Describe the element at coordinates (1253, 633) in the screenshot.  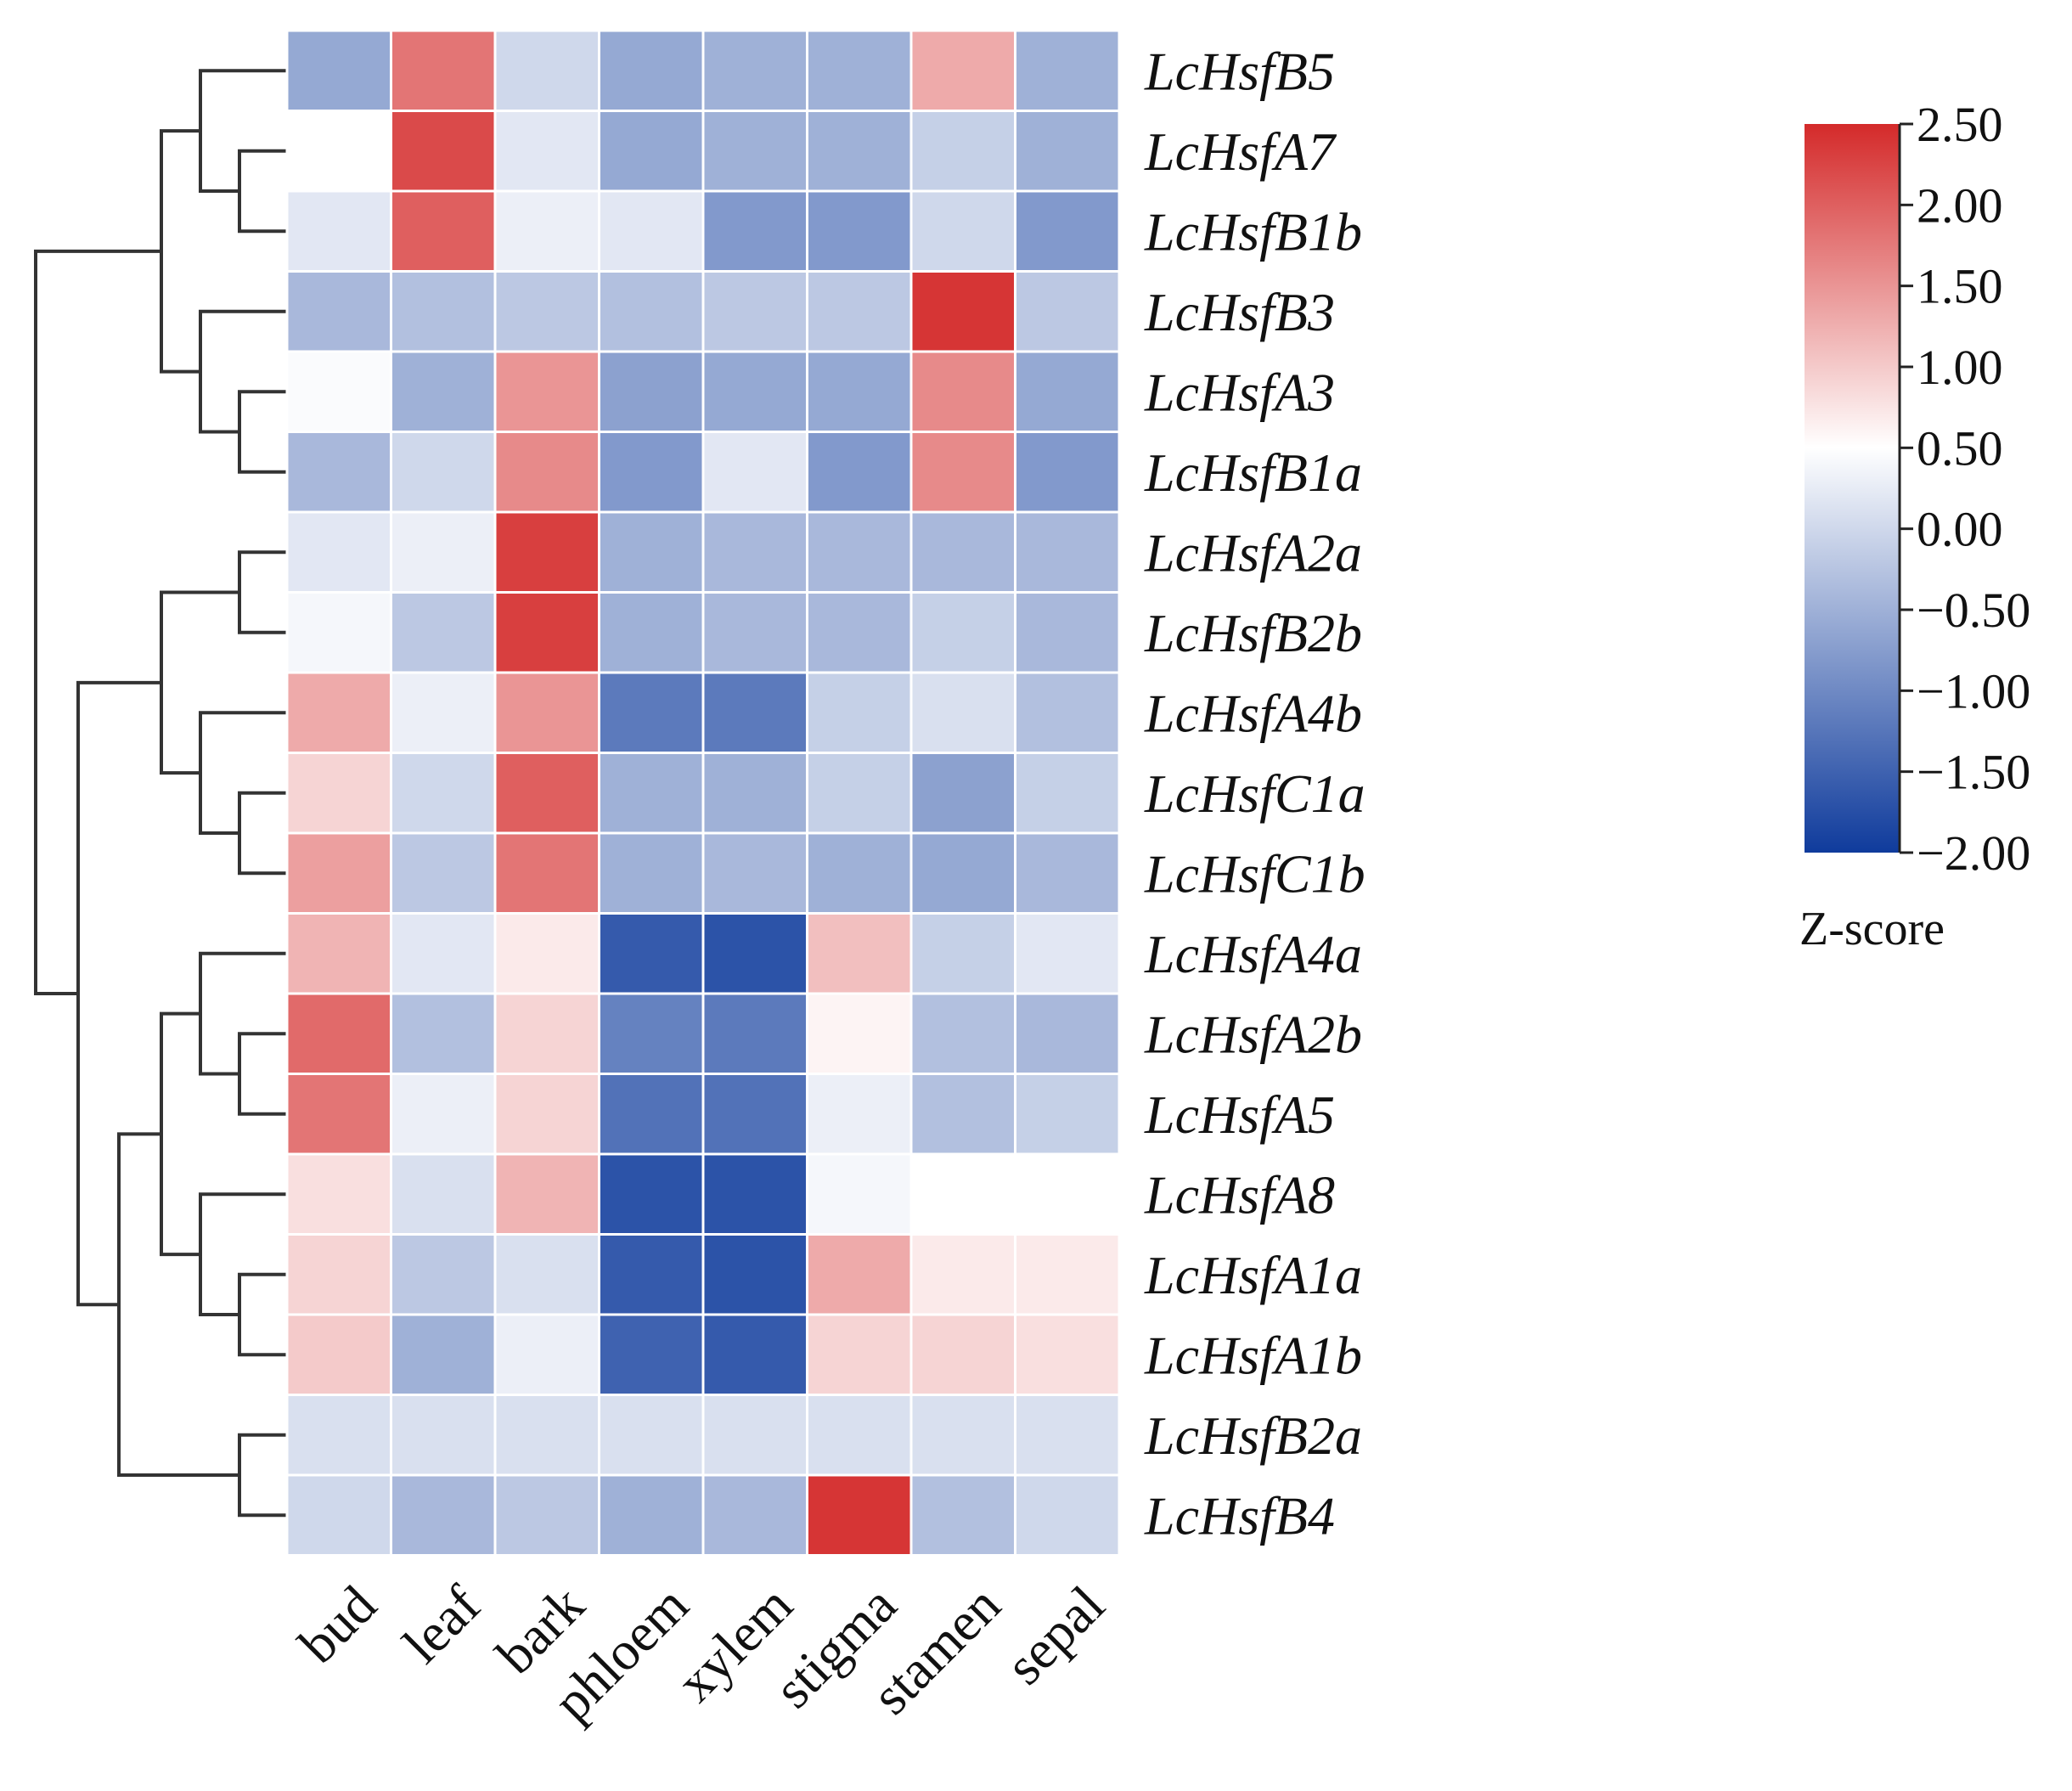
I see `row-label: LcHsfB2b` at that location.